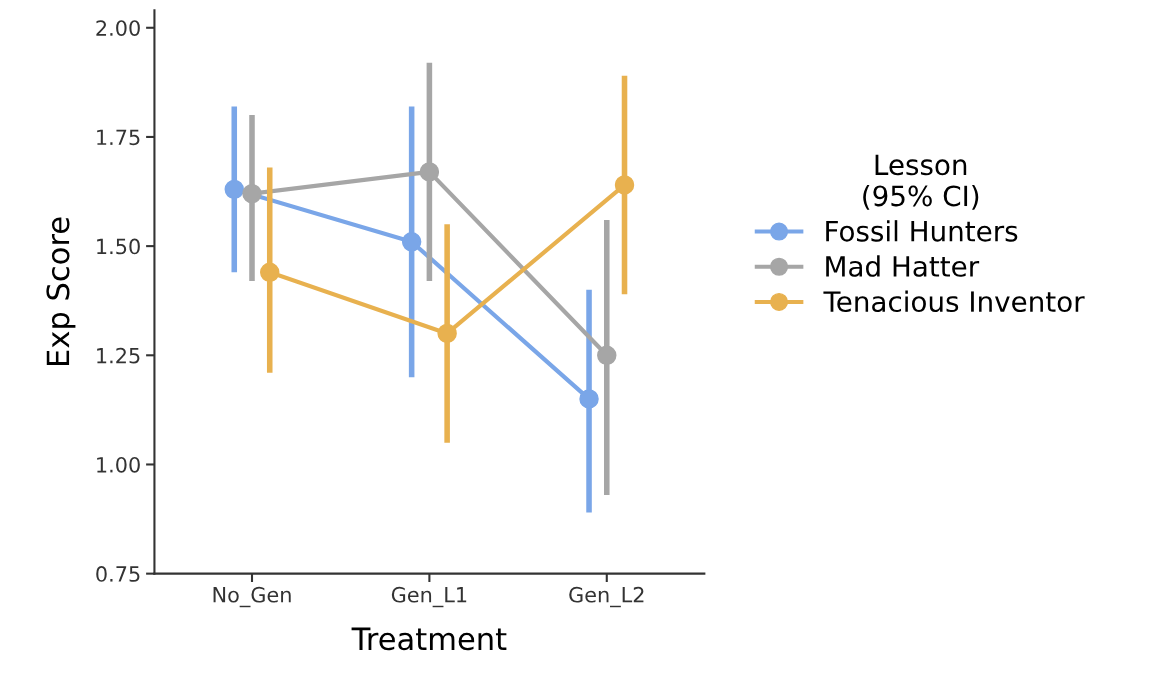  I want to click on y-tick-label: 1.75, so click(118, 137).